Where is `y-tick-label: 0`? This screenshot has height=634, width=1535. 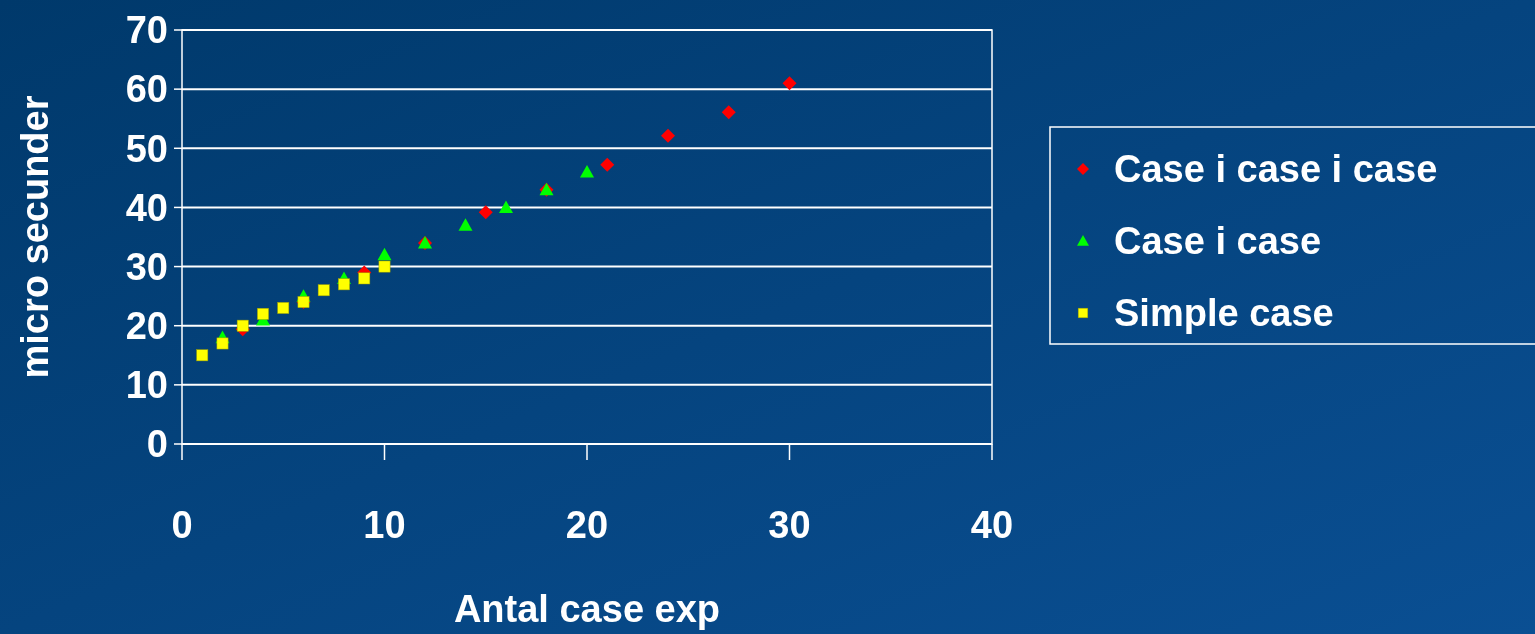 y-tick-label: 0 is located at coordinates (157, 444).